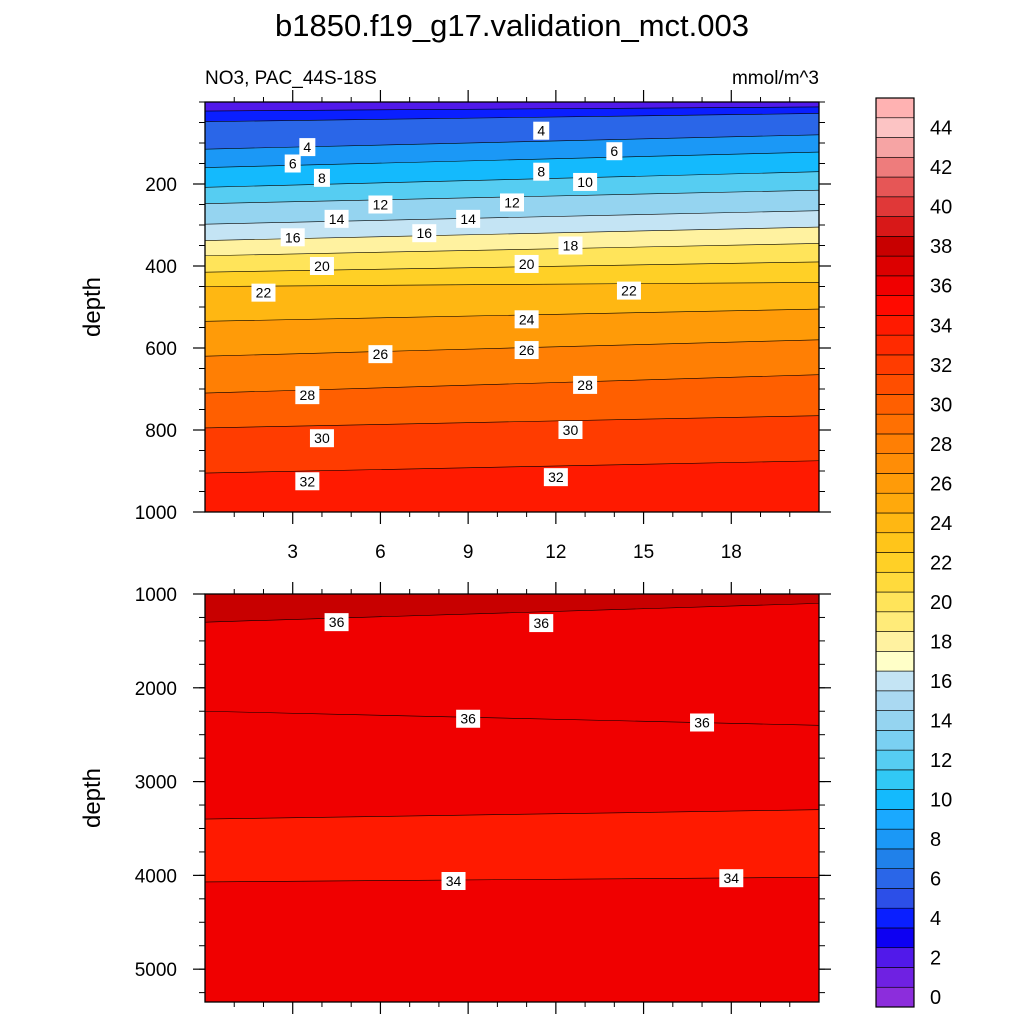  Describe the element at coordinates (941, 445) in the screenshot. I see `colorbar-label: 28` at that location.